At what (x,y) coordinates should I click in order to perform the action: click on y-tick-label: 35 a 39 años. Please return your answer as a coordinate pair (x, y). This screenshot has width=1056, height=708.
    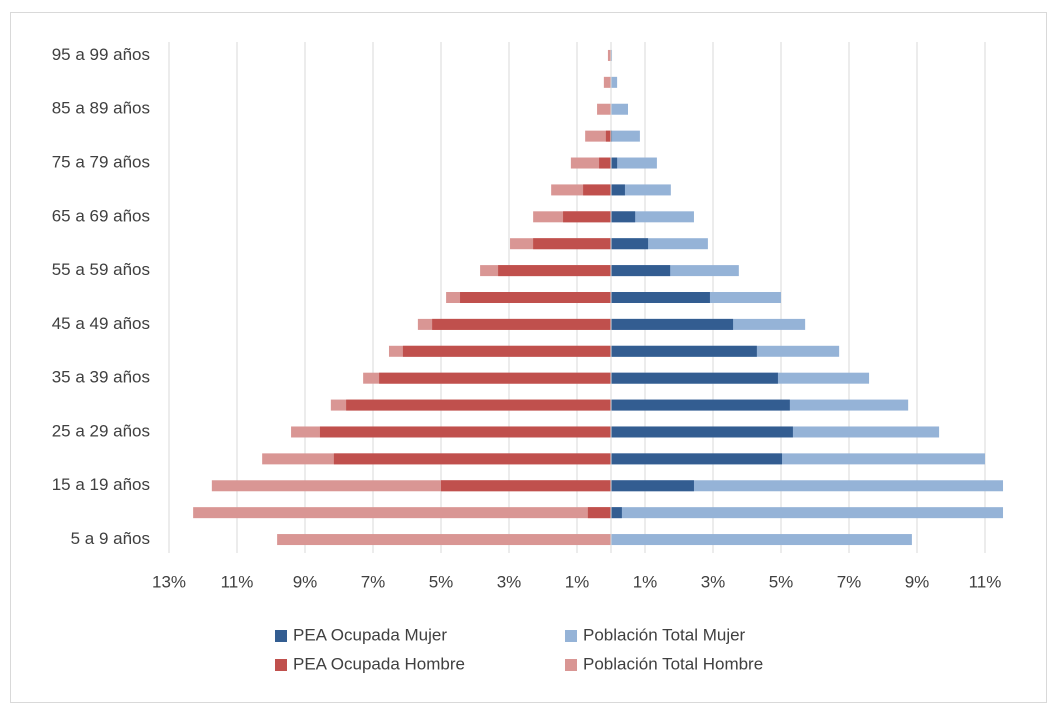
    Looking at the image, I should click on (101, 377).